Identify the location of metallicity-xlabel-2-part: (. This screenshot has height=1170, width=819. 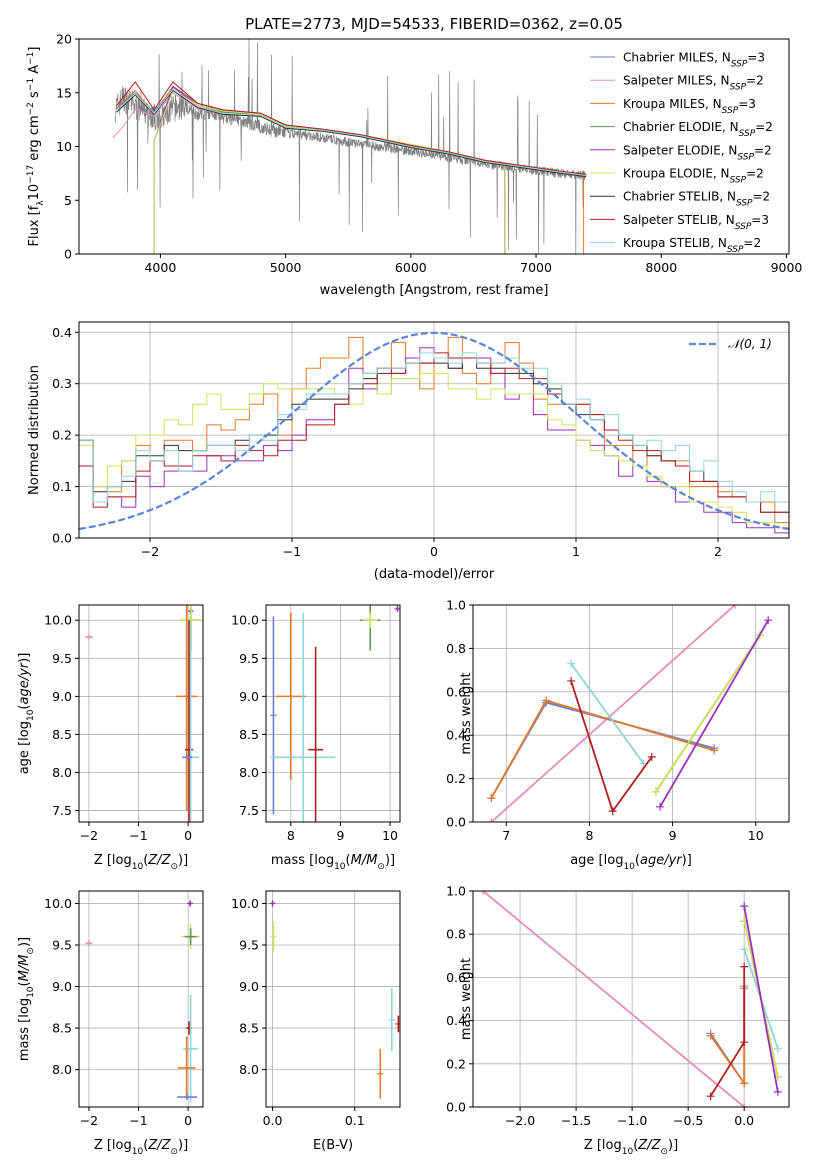
(145, 1145).